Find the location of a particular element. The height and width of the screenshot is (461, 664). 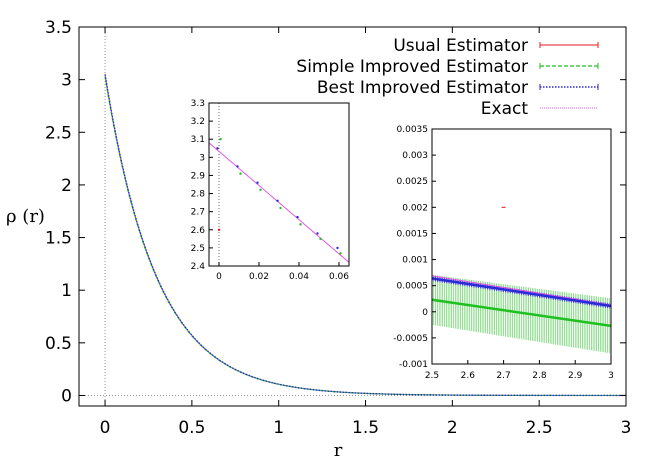

inset-left-data is located at coordinates (279, 184).